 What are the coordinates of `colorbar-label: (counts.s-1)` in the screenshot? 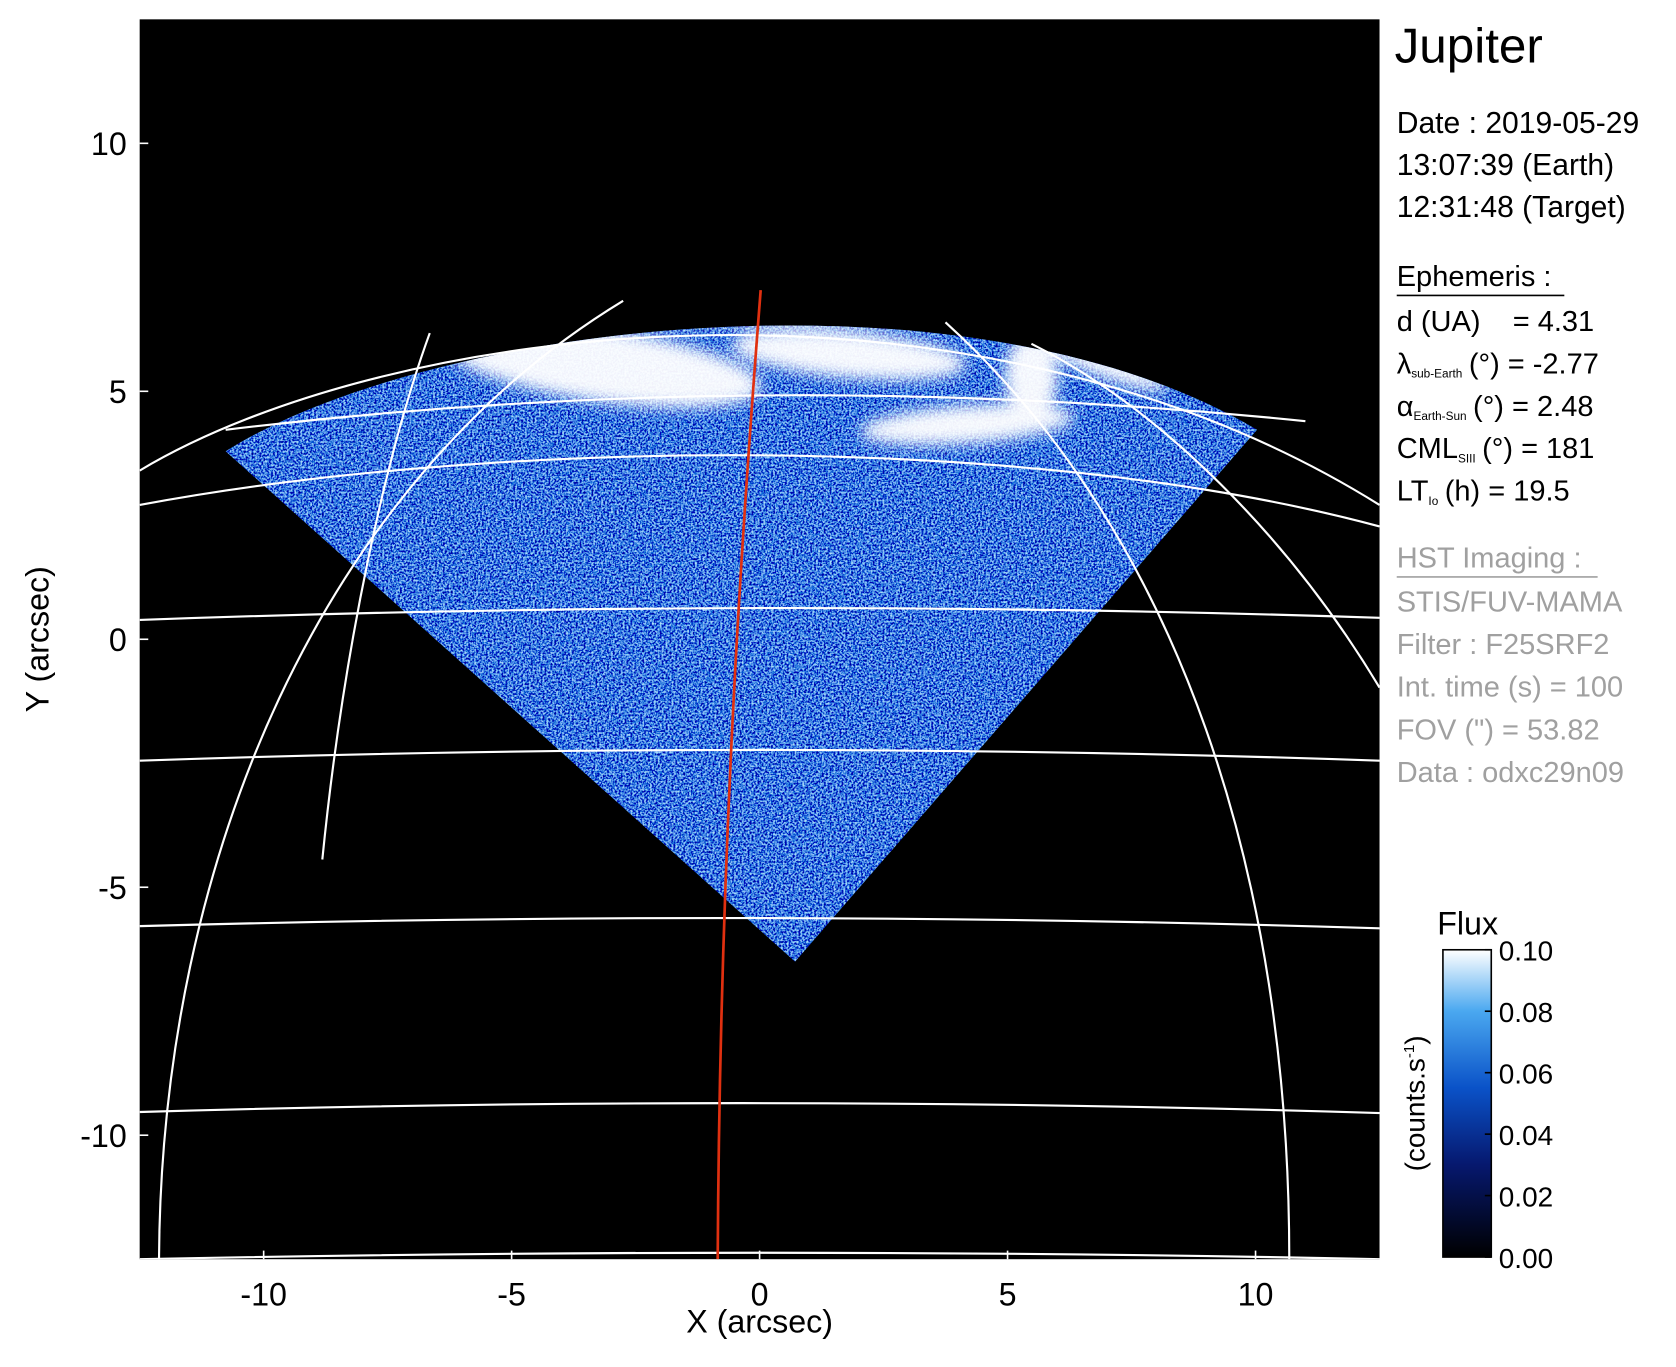 It's located at (1415, 1103).